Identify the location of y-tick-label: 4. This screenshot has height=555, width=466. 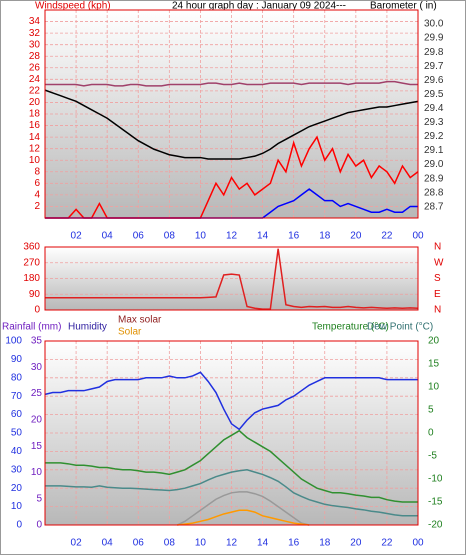
(37, 195).